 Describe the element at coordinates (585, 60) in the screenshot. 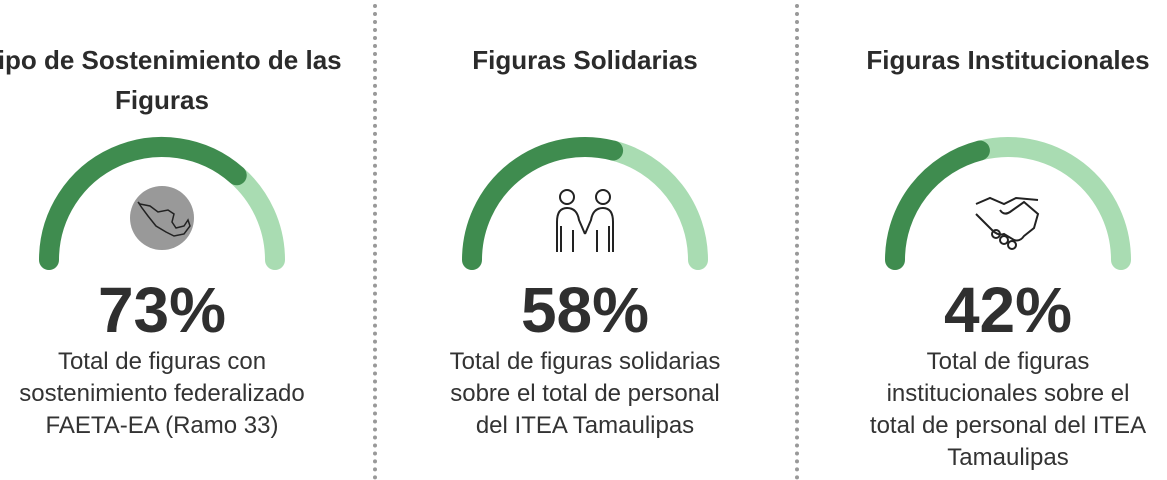

I see `panel-title: Figuras Solidarias` at that location.